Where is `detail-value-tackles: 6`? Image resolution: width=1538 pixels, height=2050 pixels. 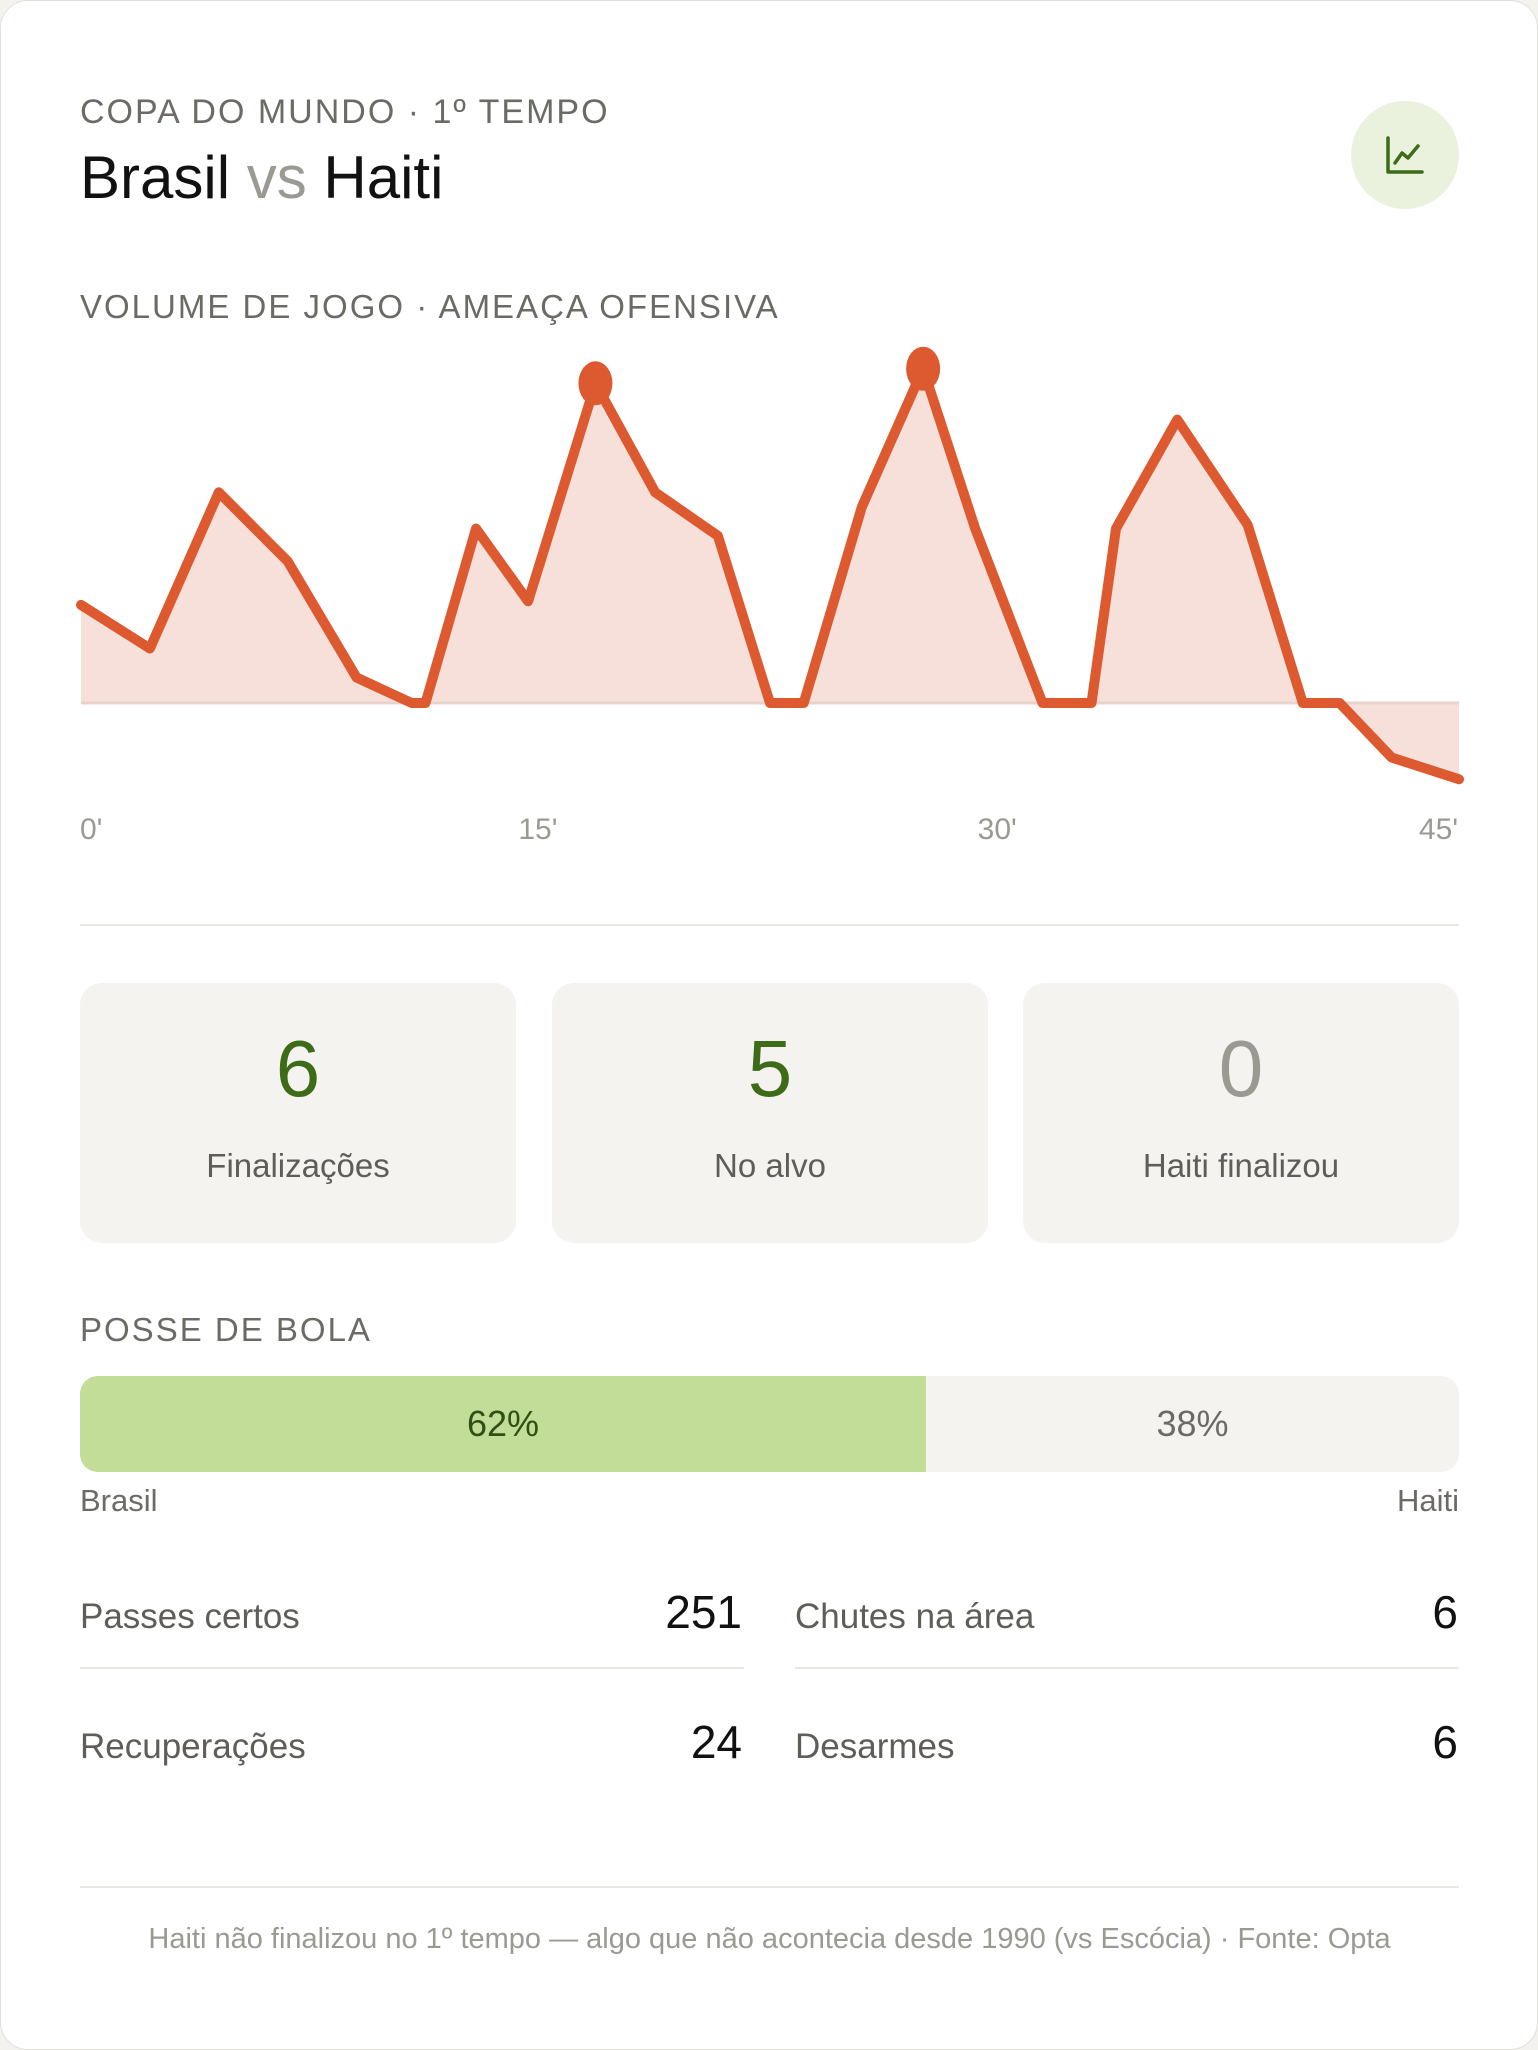 detail-value-tackles: 6 is located at coordinates (1445, 1742).